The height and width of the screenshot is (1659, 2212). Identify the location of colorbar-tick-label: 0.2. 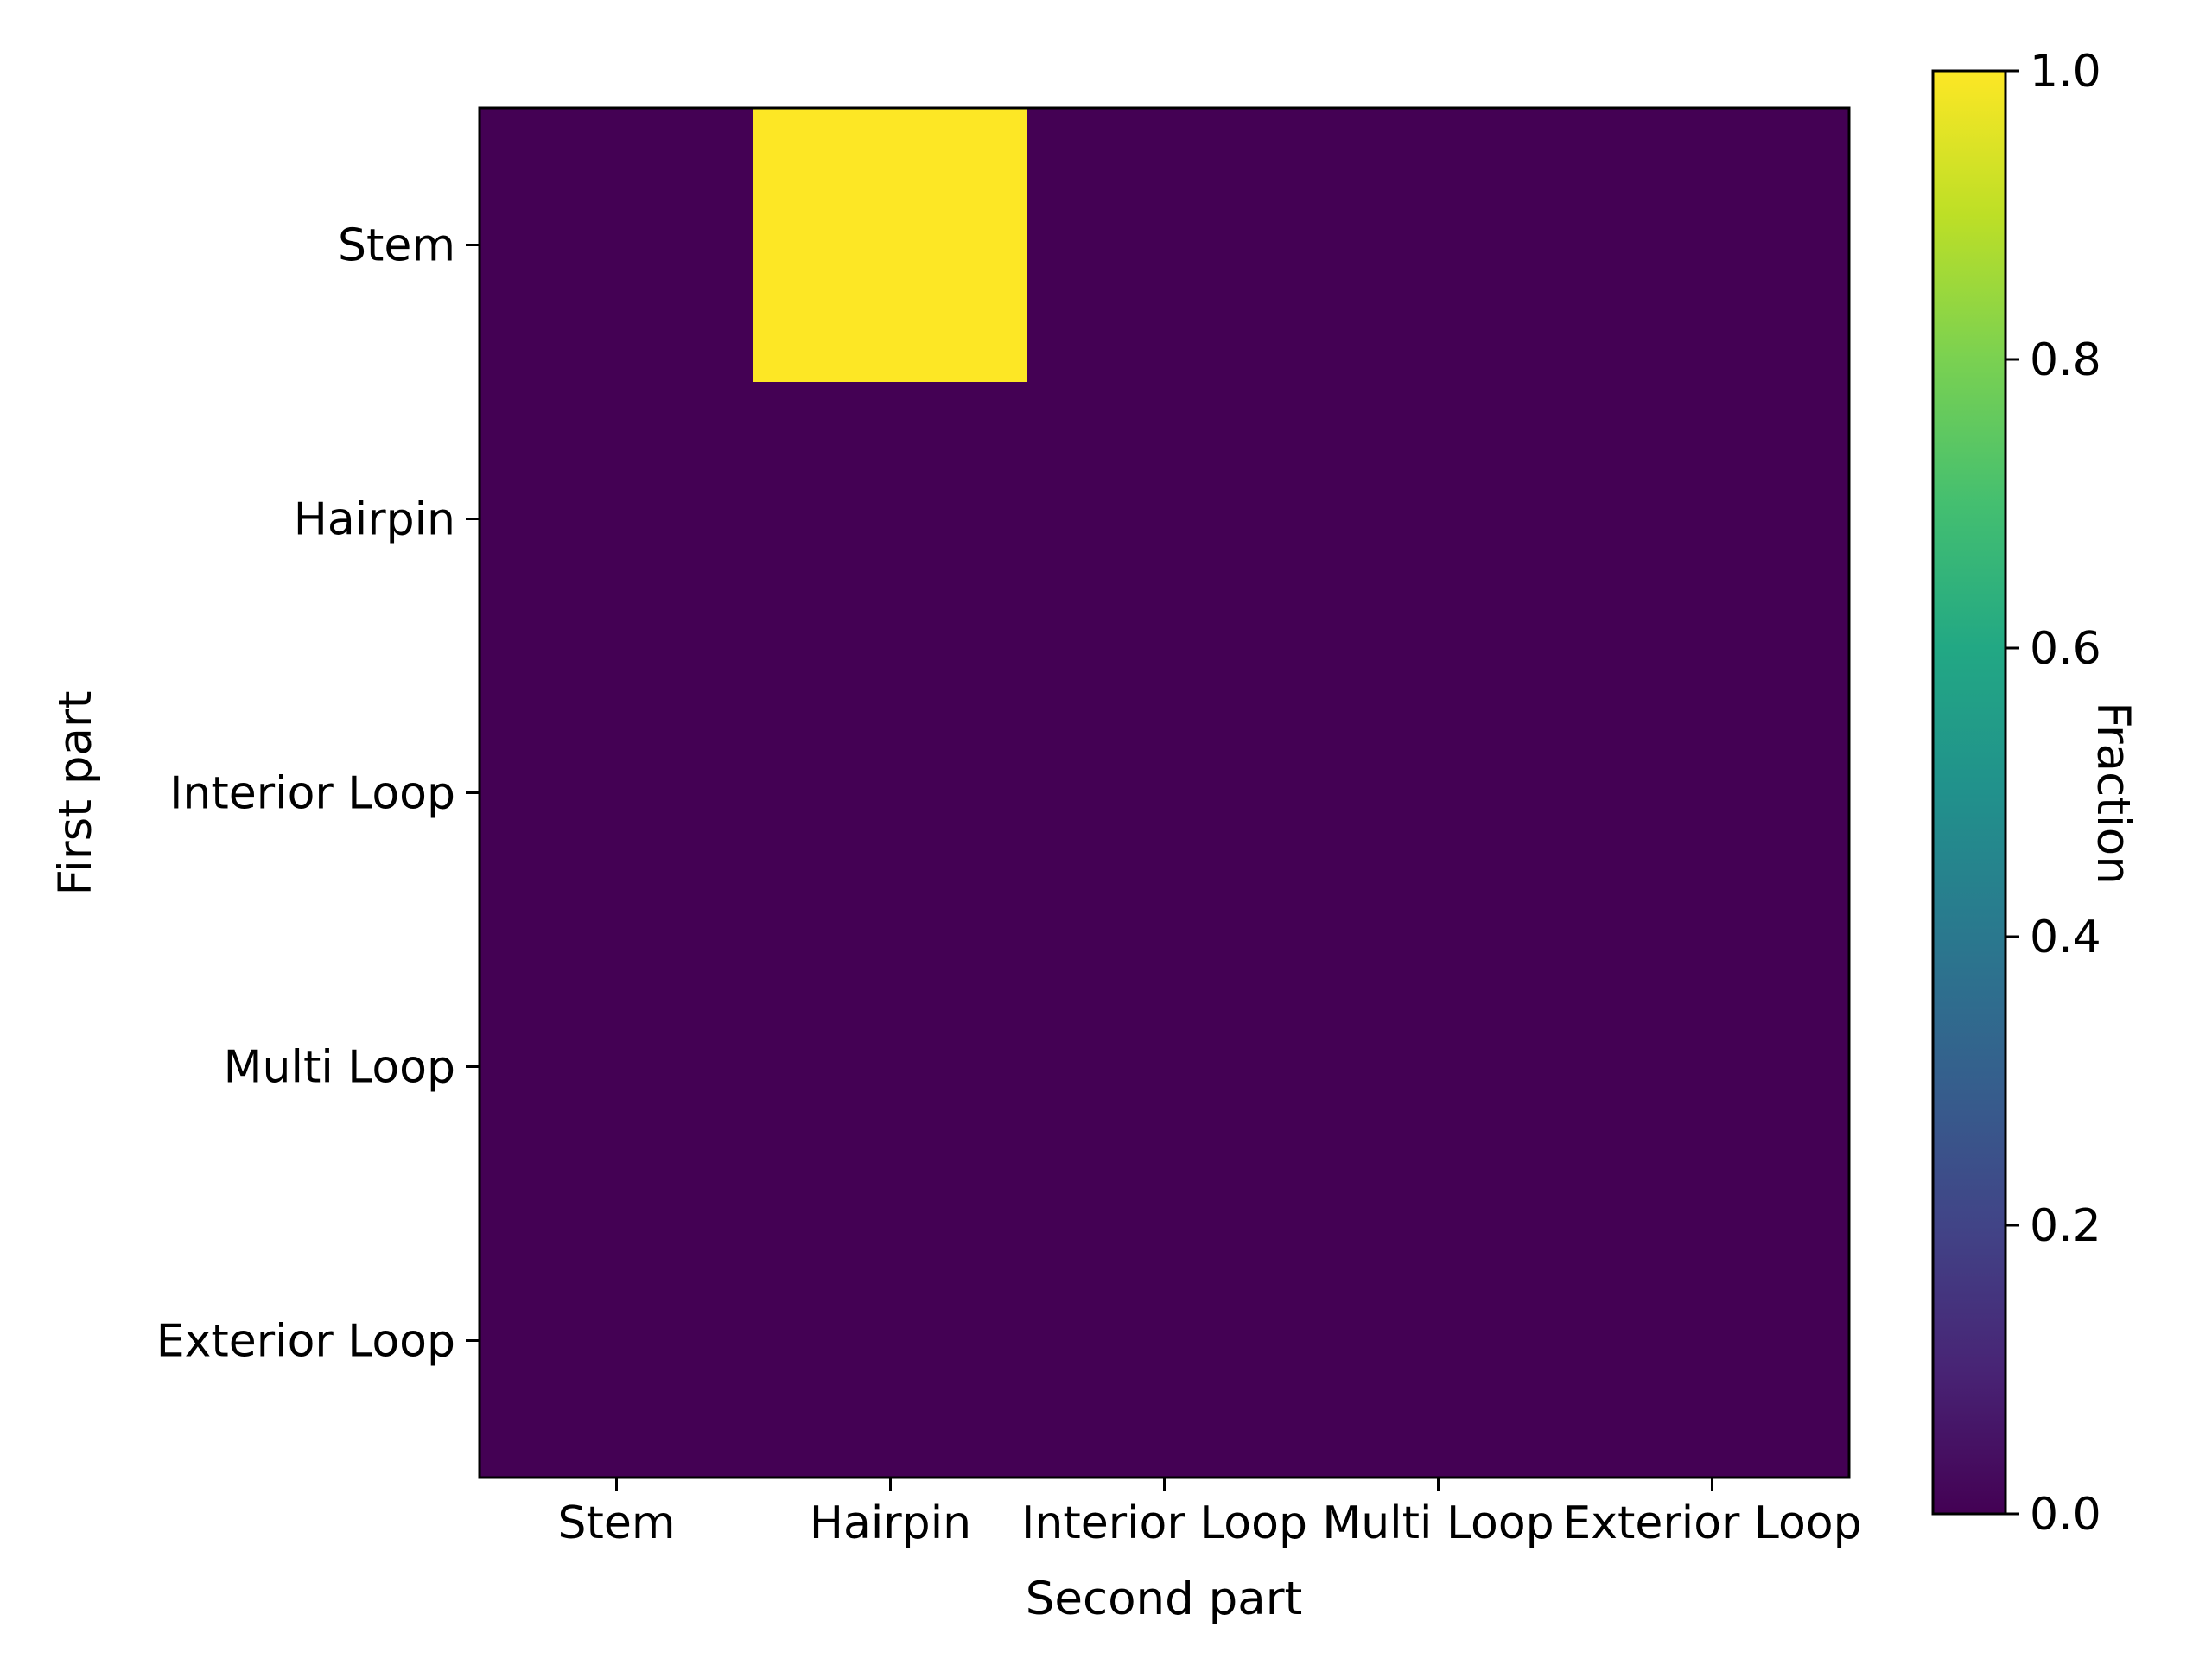
(2065, 1226).